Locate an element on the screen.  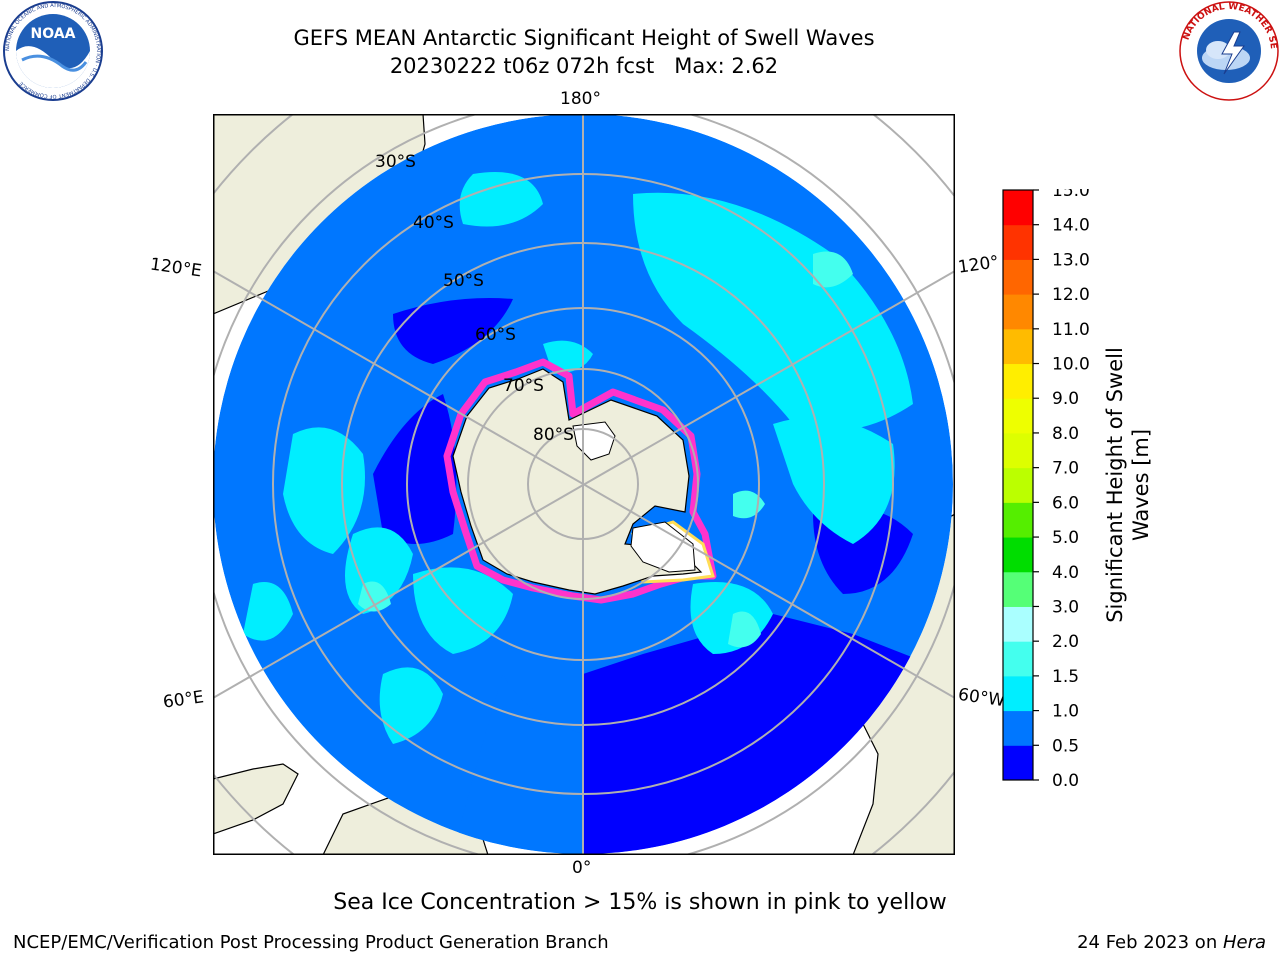
colorbar-label-line2: Waves [m] is located at coordinates (1141, 485).